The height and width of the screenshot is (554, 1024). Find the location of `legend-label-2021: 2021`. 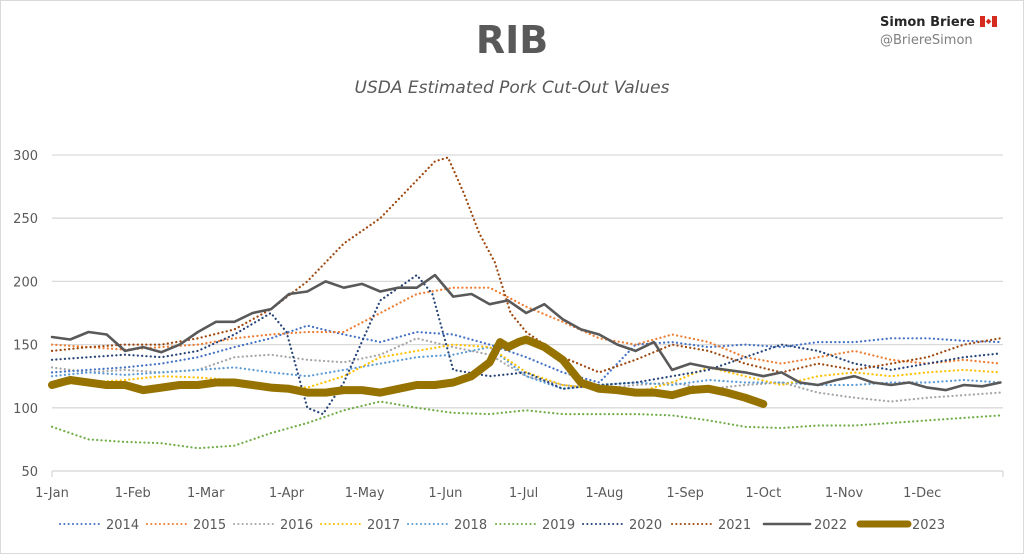

legend-label-2021: 2021 is located at coordinates (734, 525).